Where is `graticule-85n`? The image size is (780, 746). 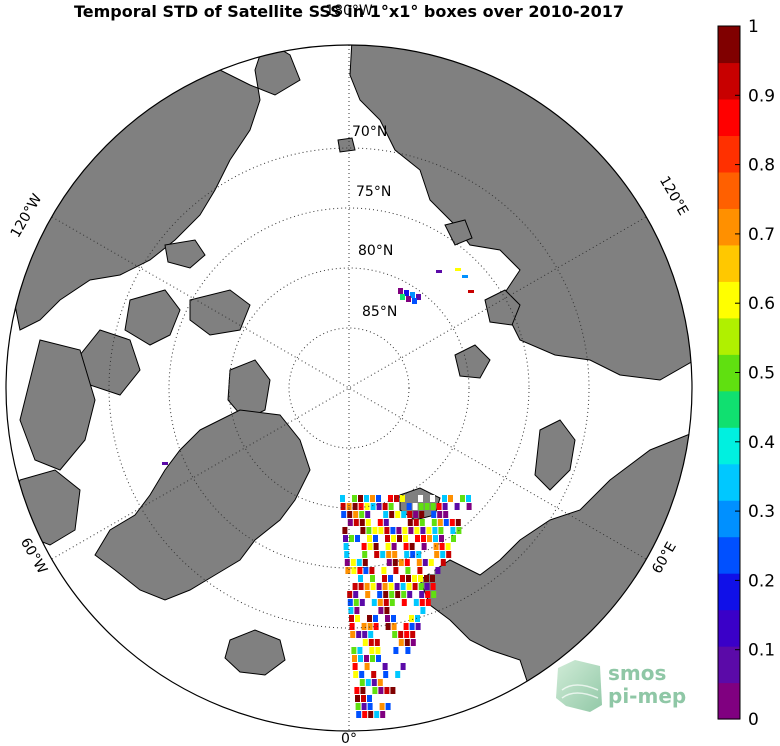
graticule-85n is located at coordinates (349, 388).